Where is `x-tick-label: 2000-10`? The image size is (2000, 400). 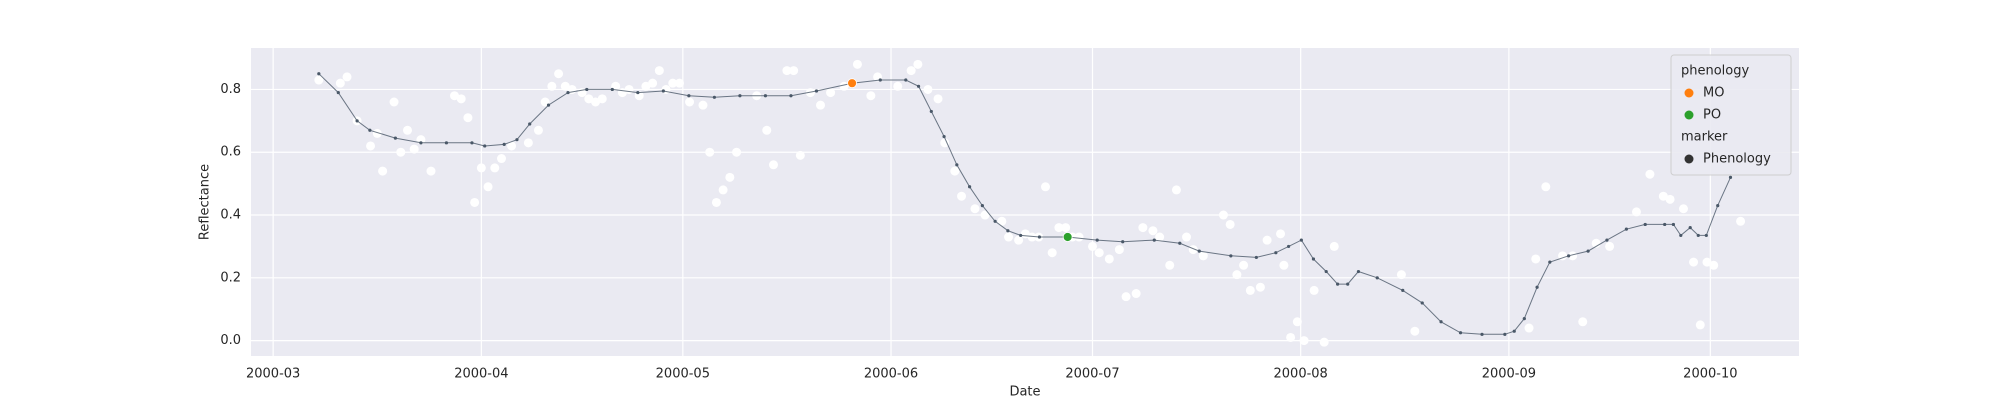 x-tick-label: 2000-10 is located at coordinates (1710, 374).